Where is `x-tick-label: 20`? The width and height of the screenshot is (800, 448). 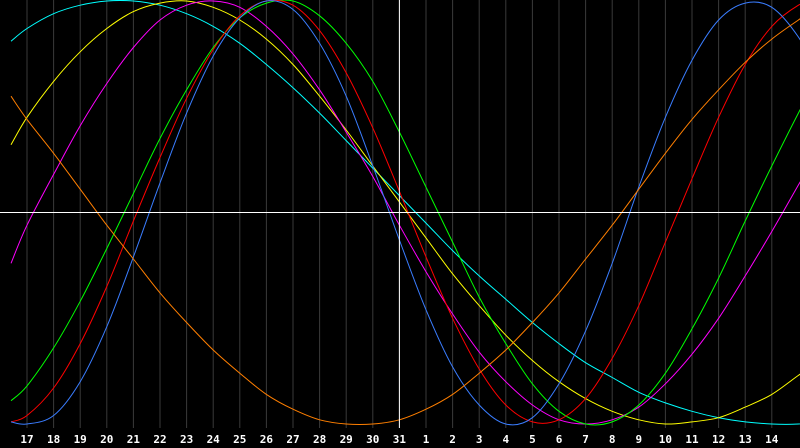
x-tick-label: 20 is located at coordinates (106, 439).